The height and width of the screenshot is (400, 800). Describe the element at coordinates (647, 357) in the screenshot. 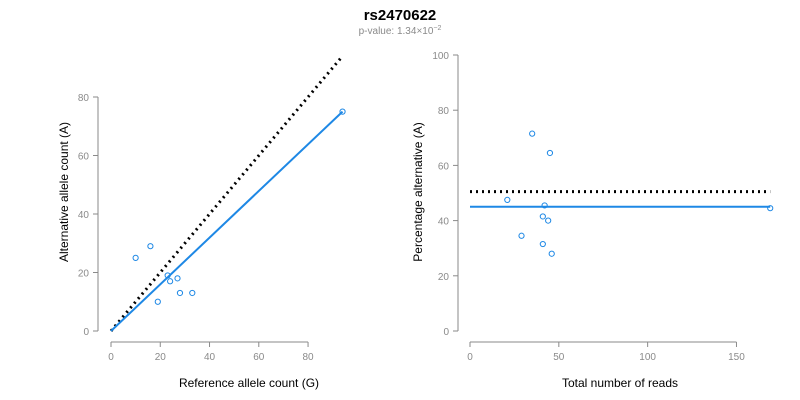

I see `x-tick-label: 100` at that location.